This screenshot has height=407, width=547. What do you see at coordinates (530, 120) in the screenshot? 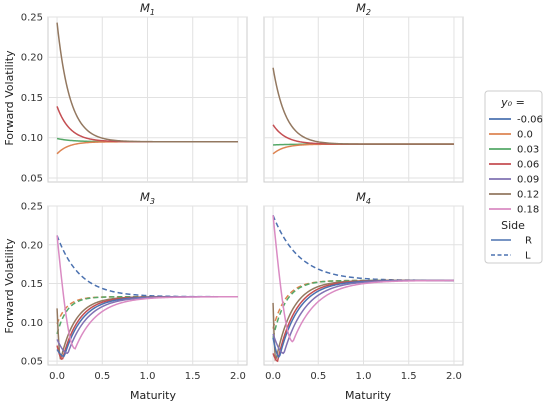
I see `legend-label: -0.06` at bounding box center [530, 120].